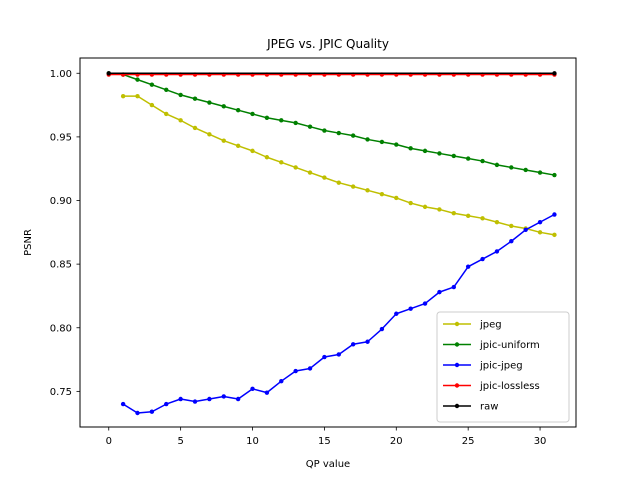  I want to click on x-tick-label: 25, so click(468, 441).